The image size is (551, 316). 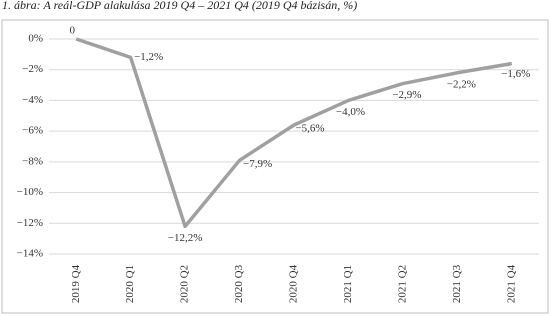 I want to click on x-tick-label: 2020 Q2, so click(x=185, y=284).